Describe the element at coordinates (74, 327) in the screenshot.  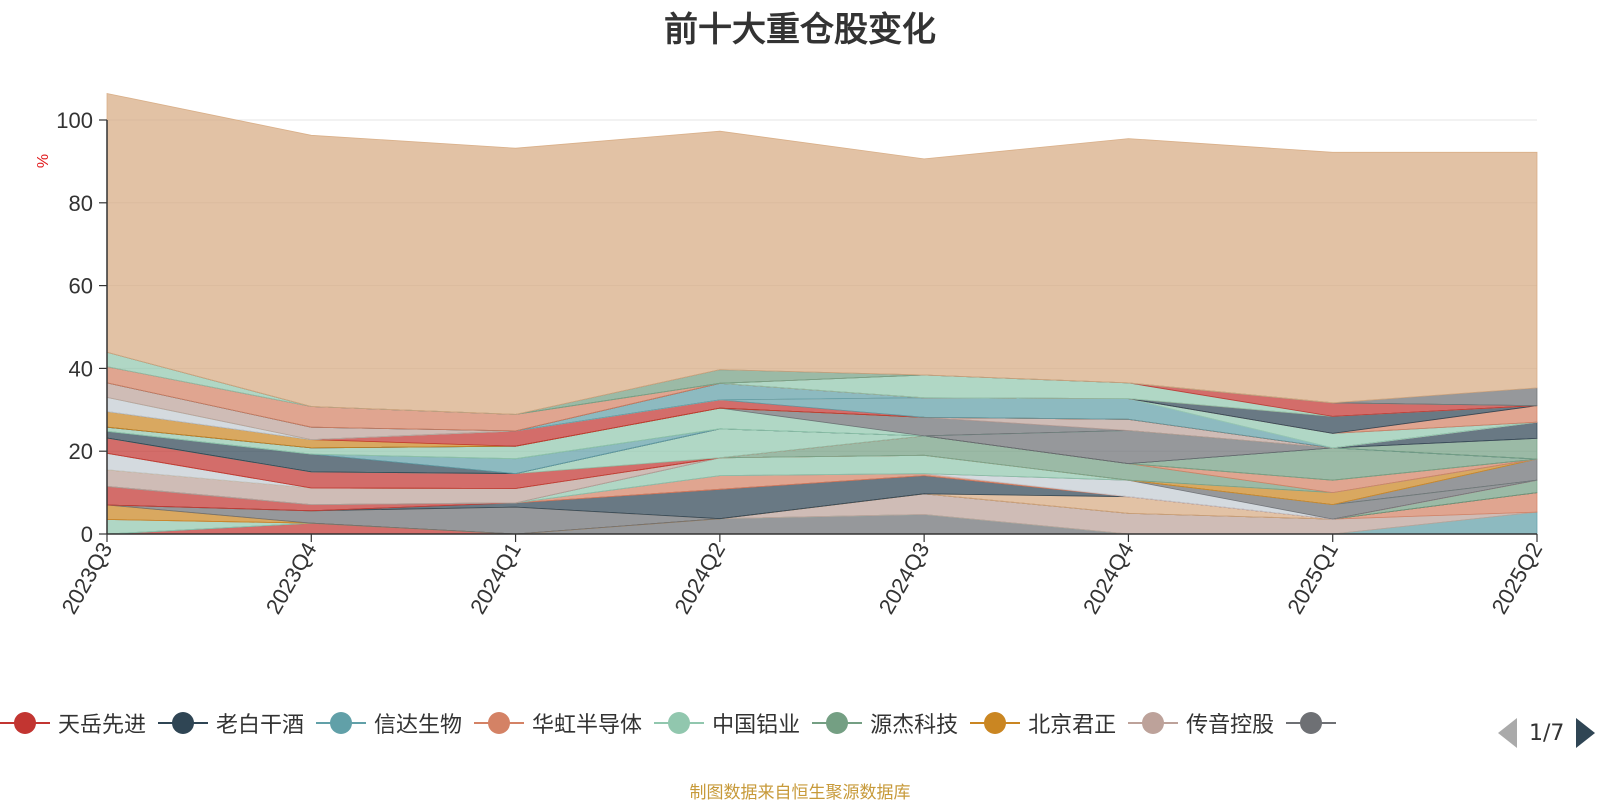
I see `y-tick-labels: 0 20 40 60 80 100` at that location.